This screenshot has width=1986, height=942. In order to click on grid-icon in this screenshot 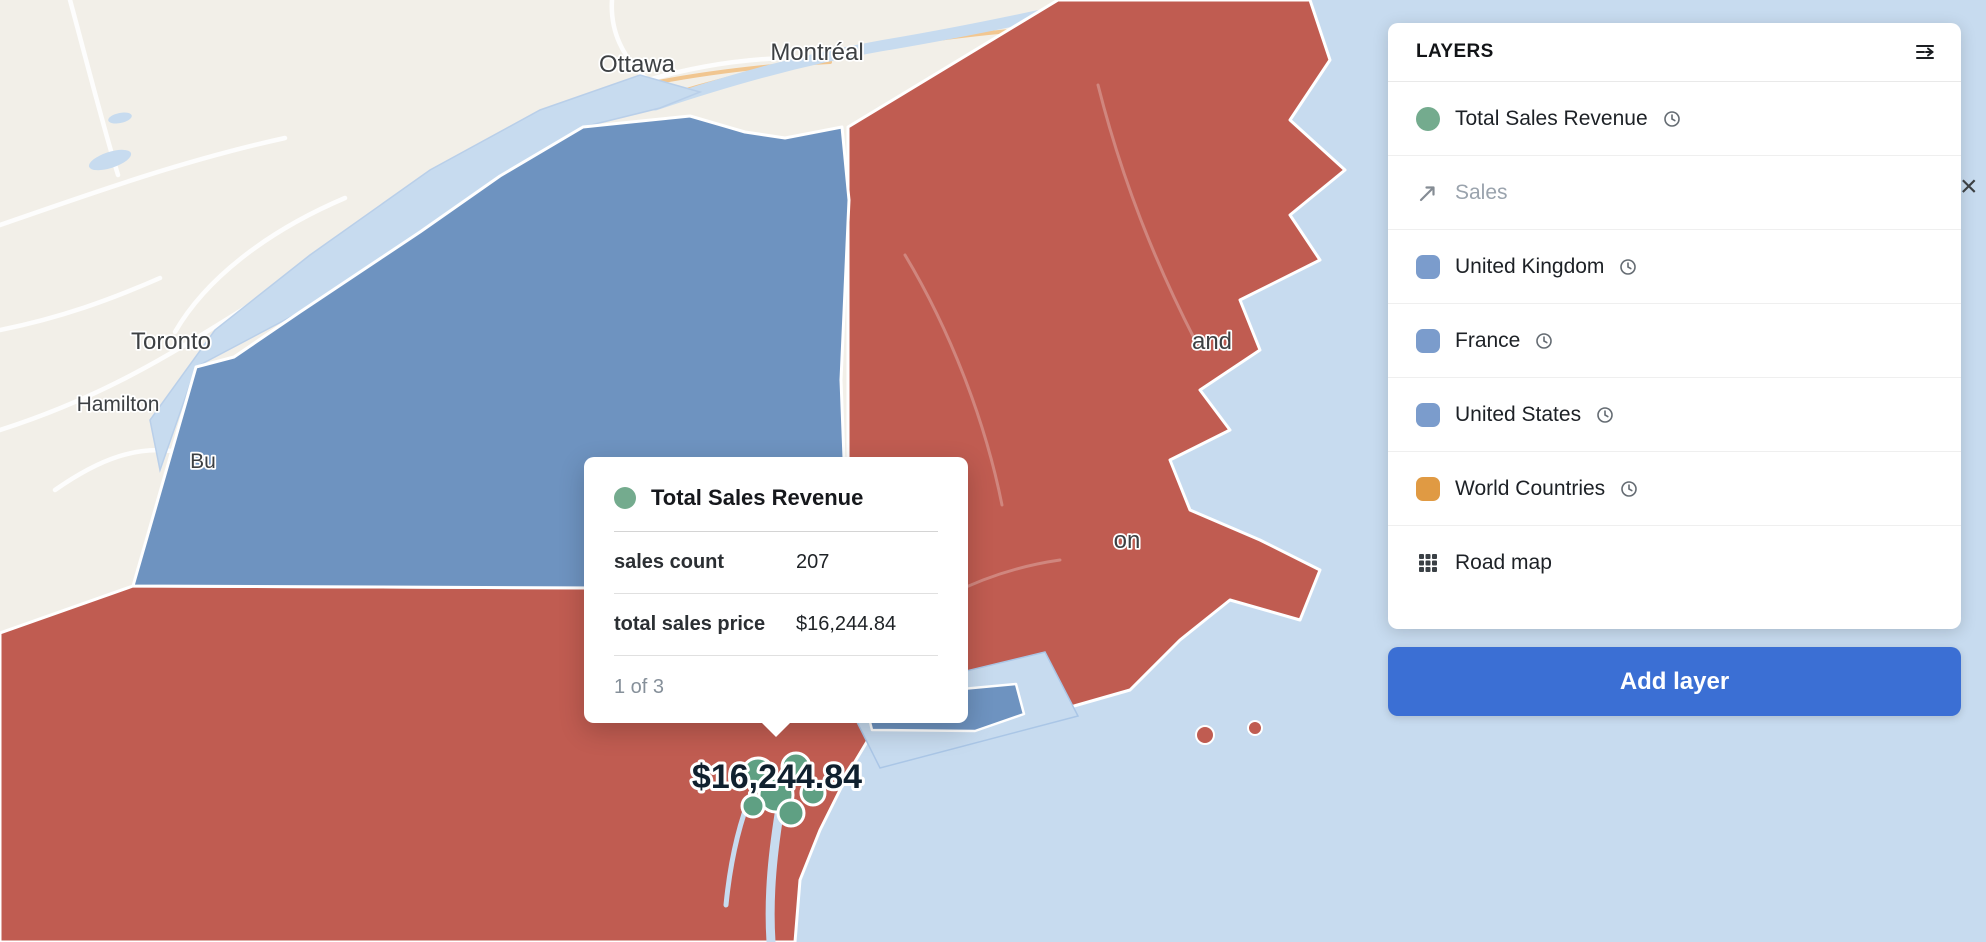, I will do `click(1428, 562)`.